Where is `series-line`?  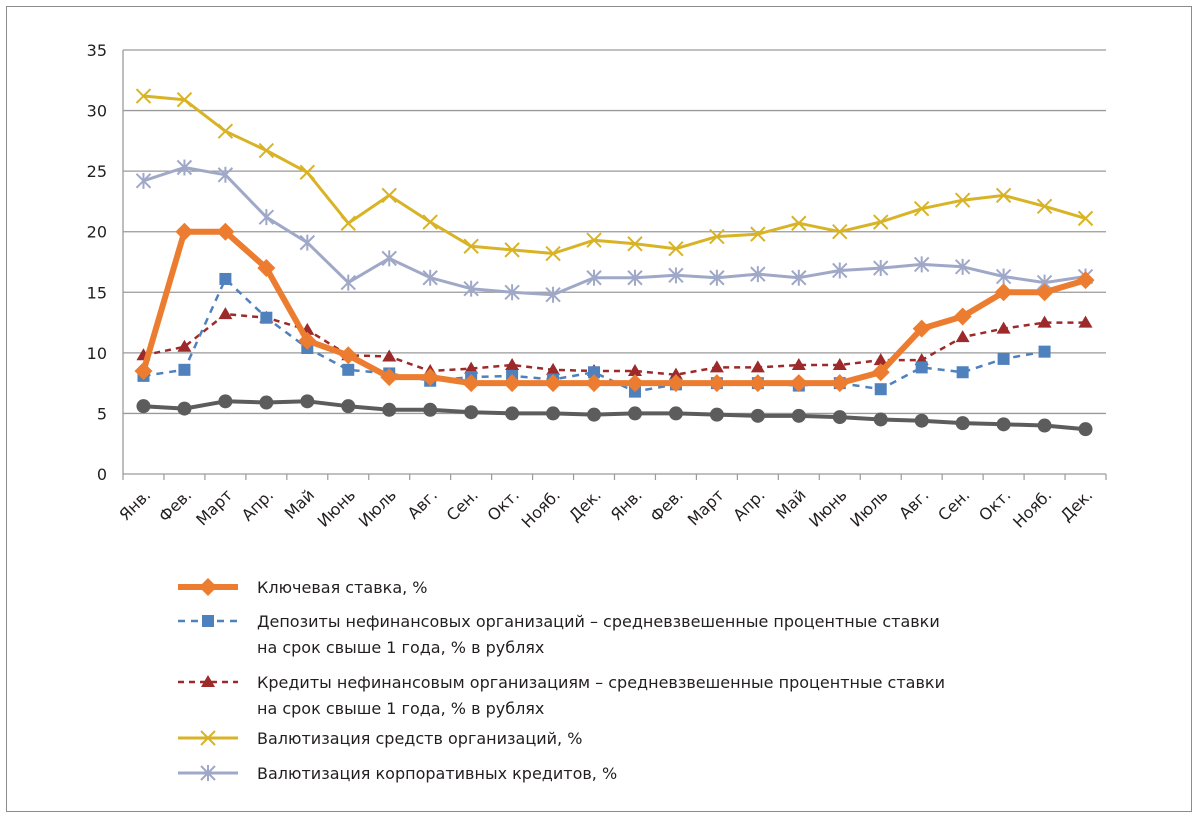
series-line is located at coordinates (614, 231).